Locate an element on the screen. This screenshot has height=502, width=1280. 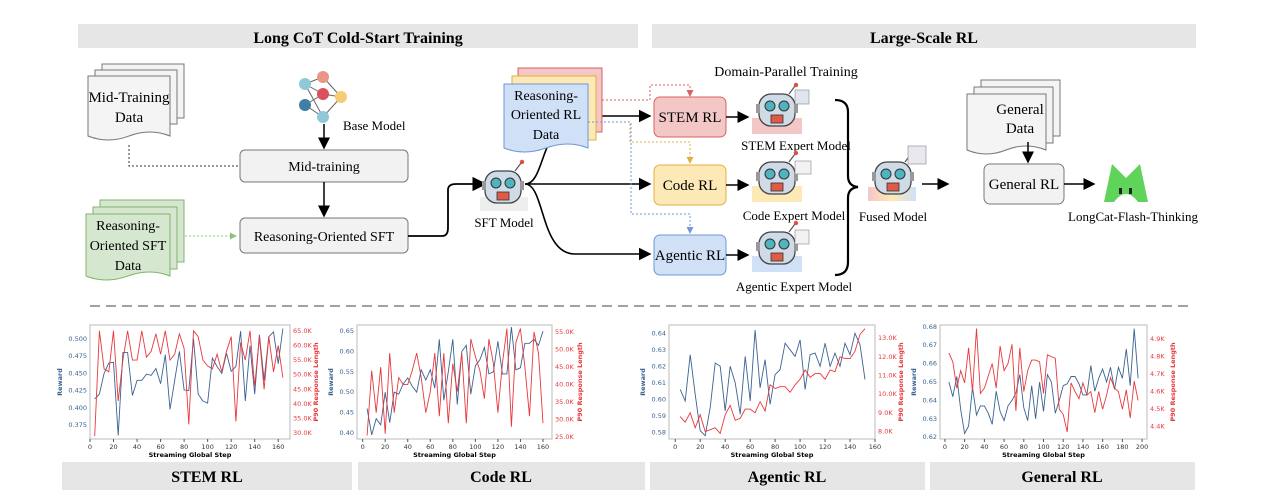
y-tick-label: 0.50 is located at coordinates (347, 392).